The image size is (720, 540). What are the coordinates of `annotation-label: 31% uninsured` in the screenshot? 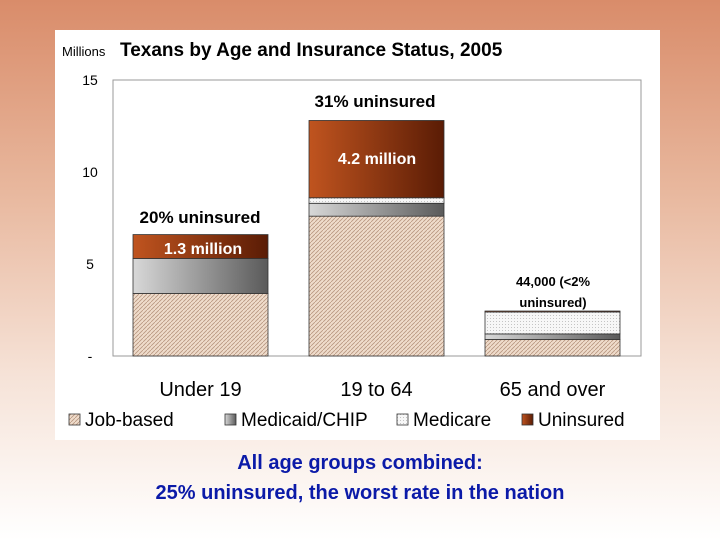 It's located at (375, 101).